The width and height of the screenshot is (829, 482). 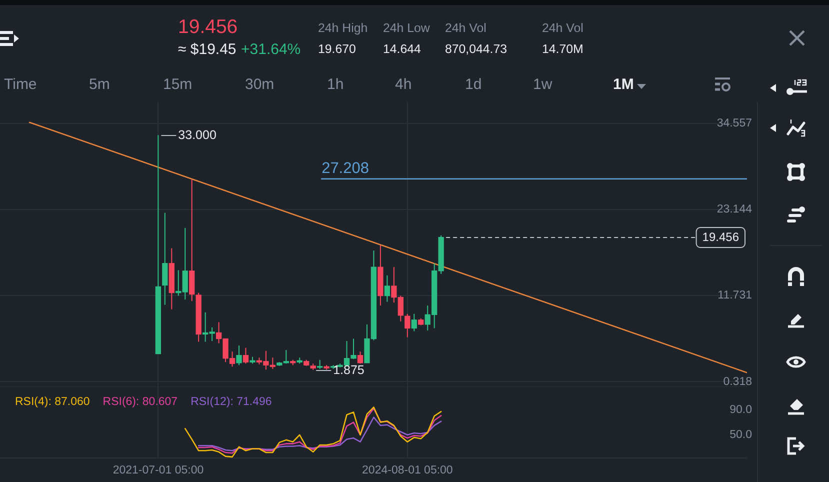 What do you see at coordinates (271, 49) in the screenshot?
I see `text: +31.64%` at bounding box center [271, 49].